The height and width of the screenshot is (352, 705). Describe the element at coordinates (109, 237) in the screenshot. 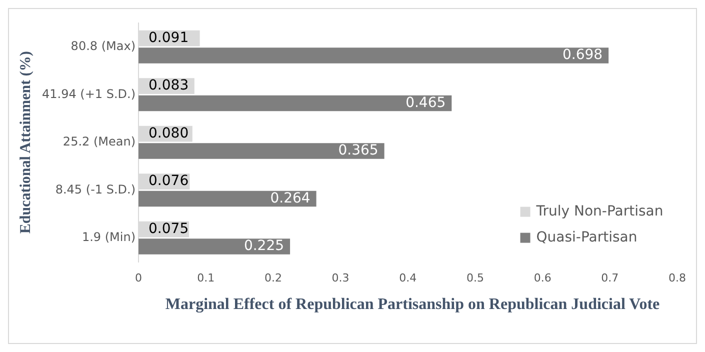

I see `y-tick-label: 1.9 (Min)` at that location.